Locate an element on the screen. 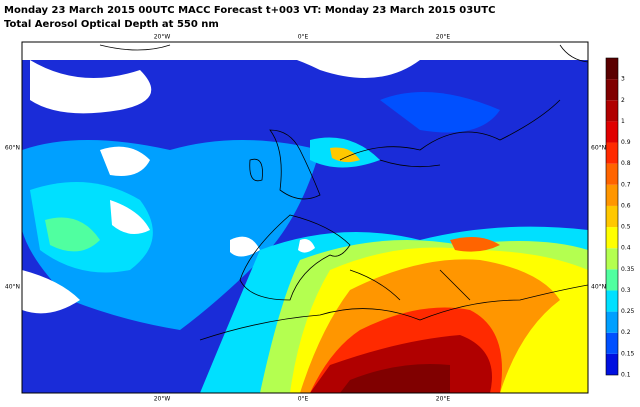  colorbar-label: 0.6 is located at coordinates (626, 205).